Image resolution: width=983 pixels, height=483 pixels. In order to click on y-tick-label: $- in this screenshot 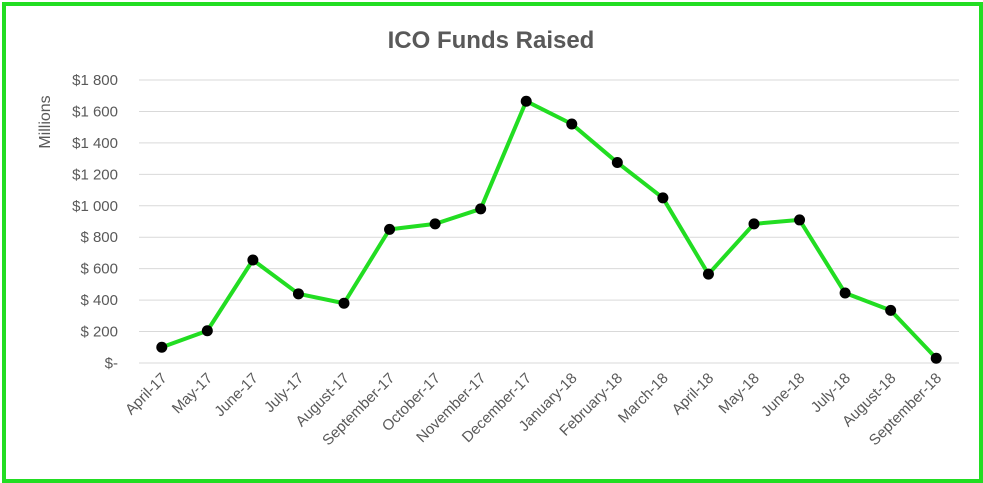, I will do `click(111, 363)`.